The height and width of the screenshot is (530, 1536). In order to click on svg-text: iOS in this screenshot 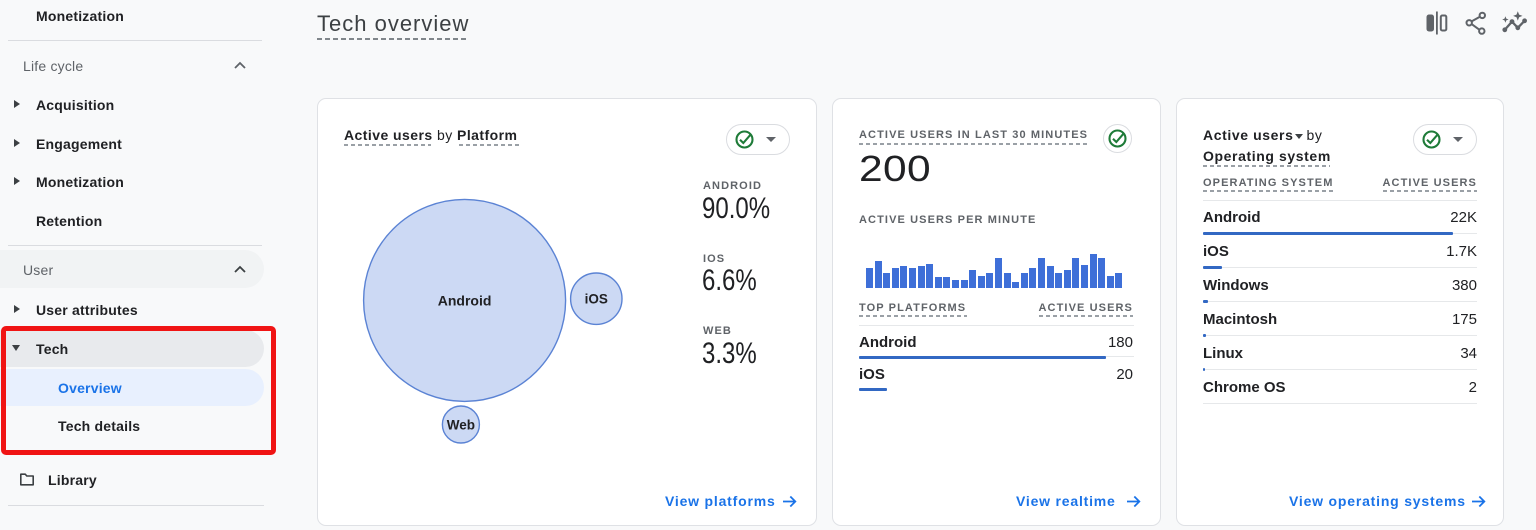, I will do `click(596, 299)`.